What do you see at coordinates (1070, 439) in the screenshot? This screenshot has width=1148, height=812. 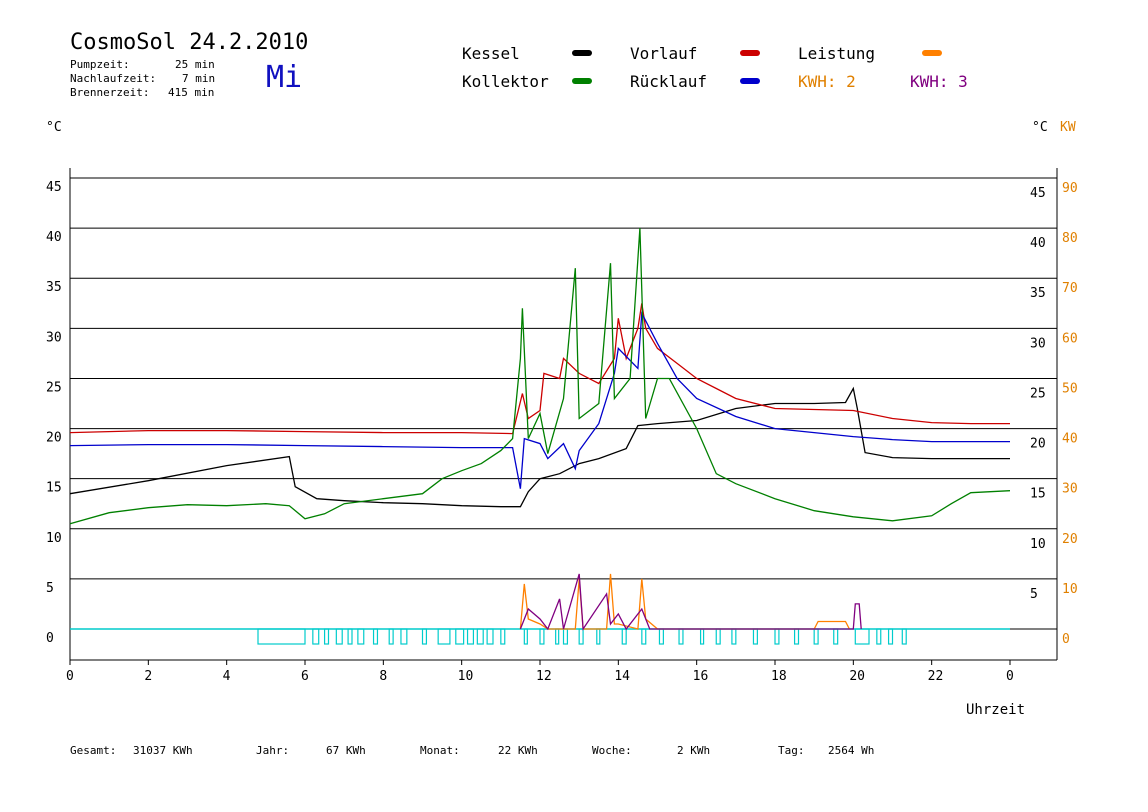 I see `y-tick-label-kw: 40` at bounding box center [1070, 439].